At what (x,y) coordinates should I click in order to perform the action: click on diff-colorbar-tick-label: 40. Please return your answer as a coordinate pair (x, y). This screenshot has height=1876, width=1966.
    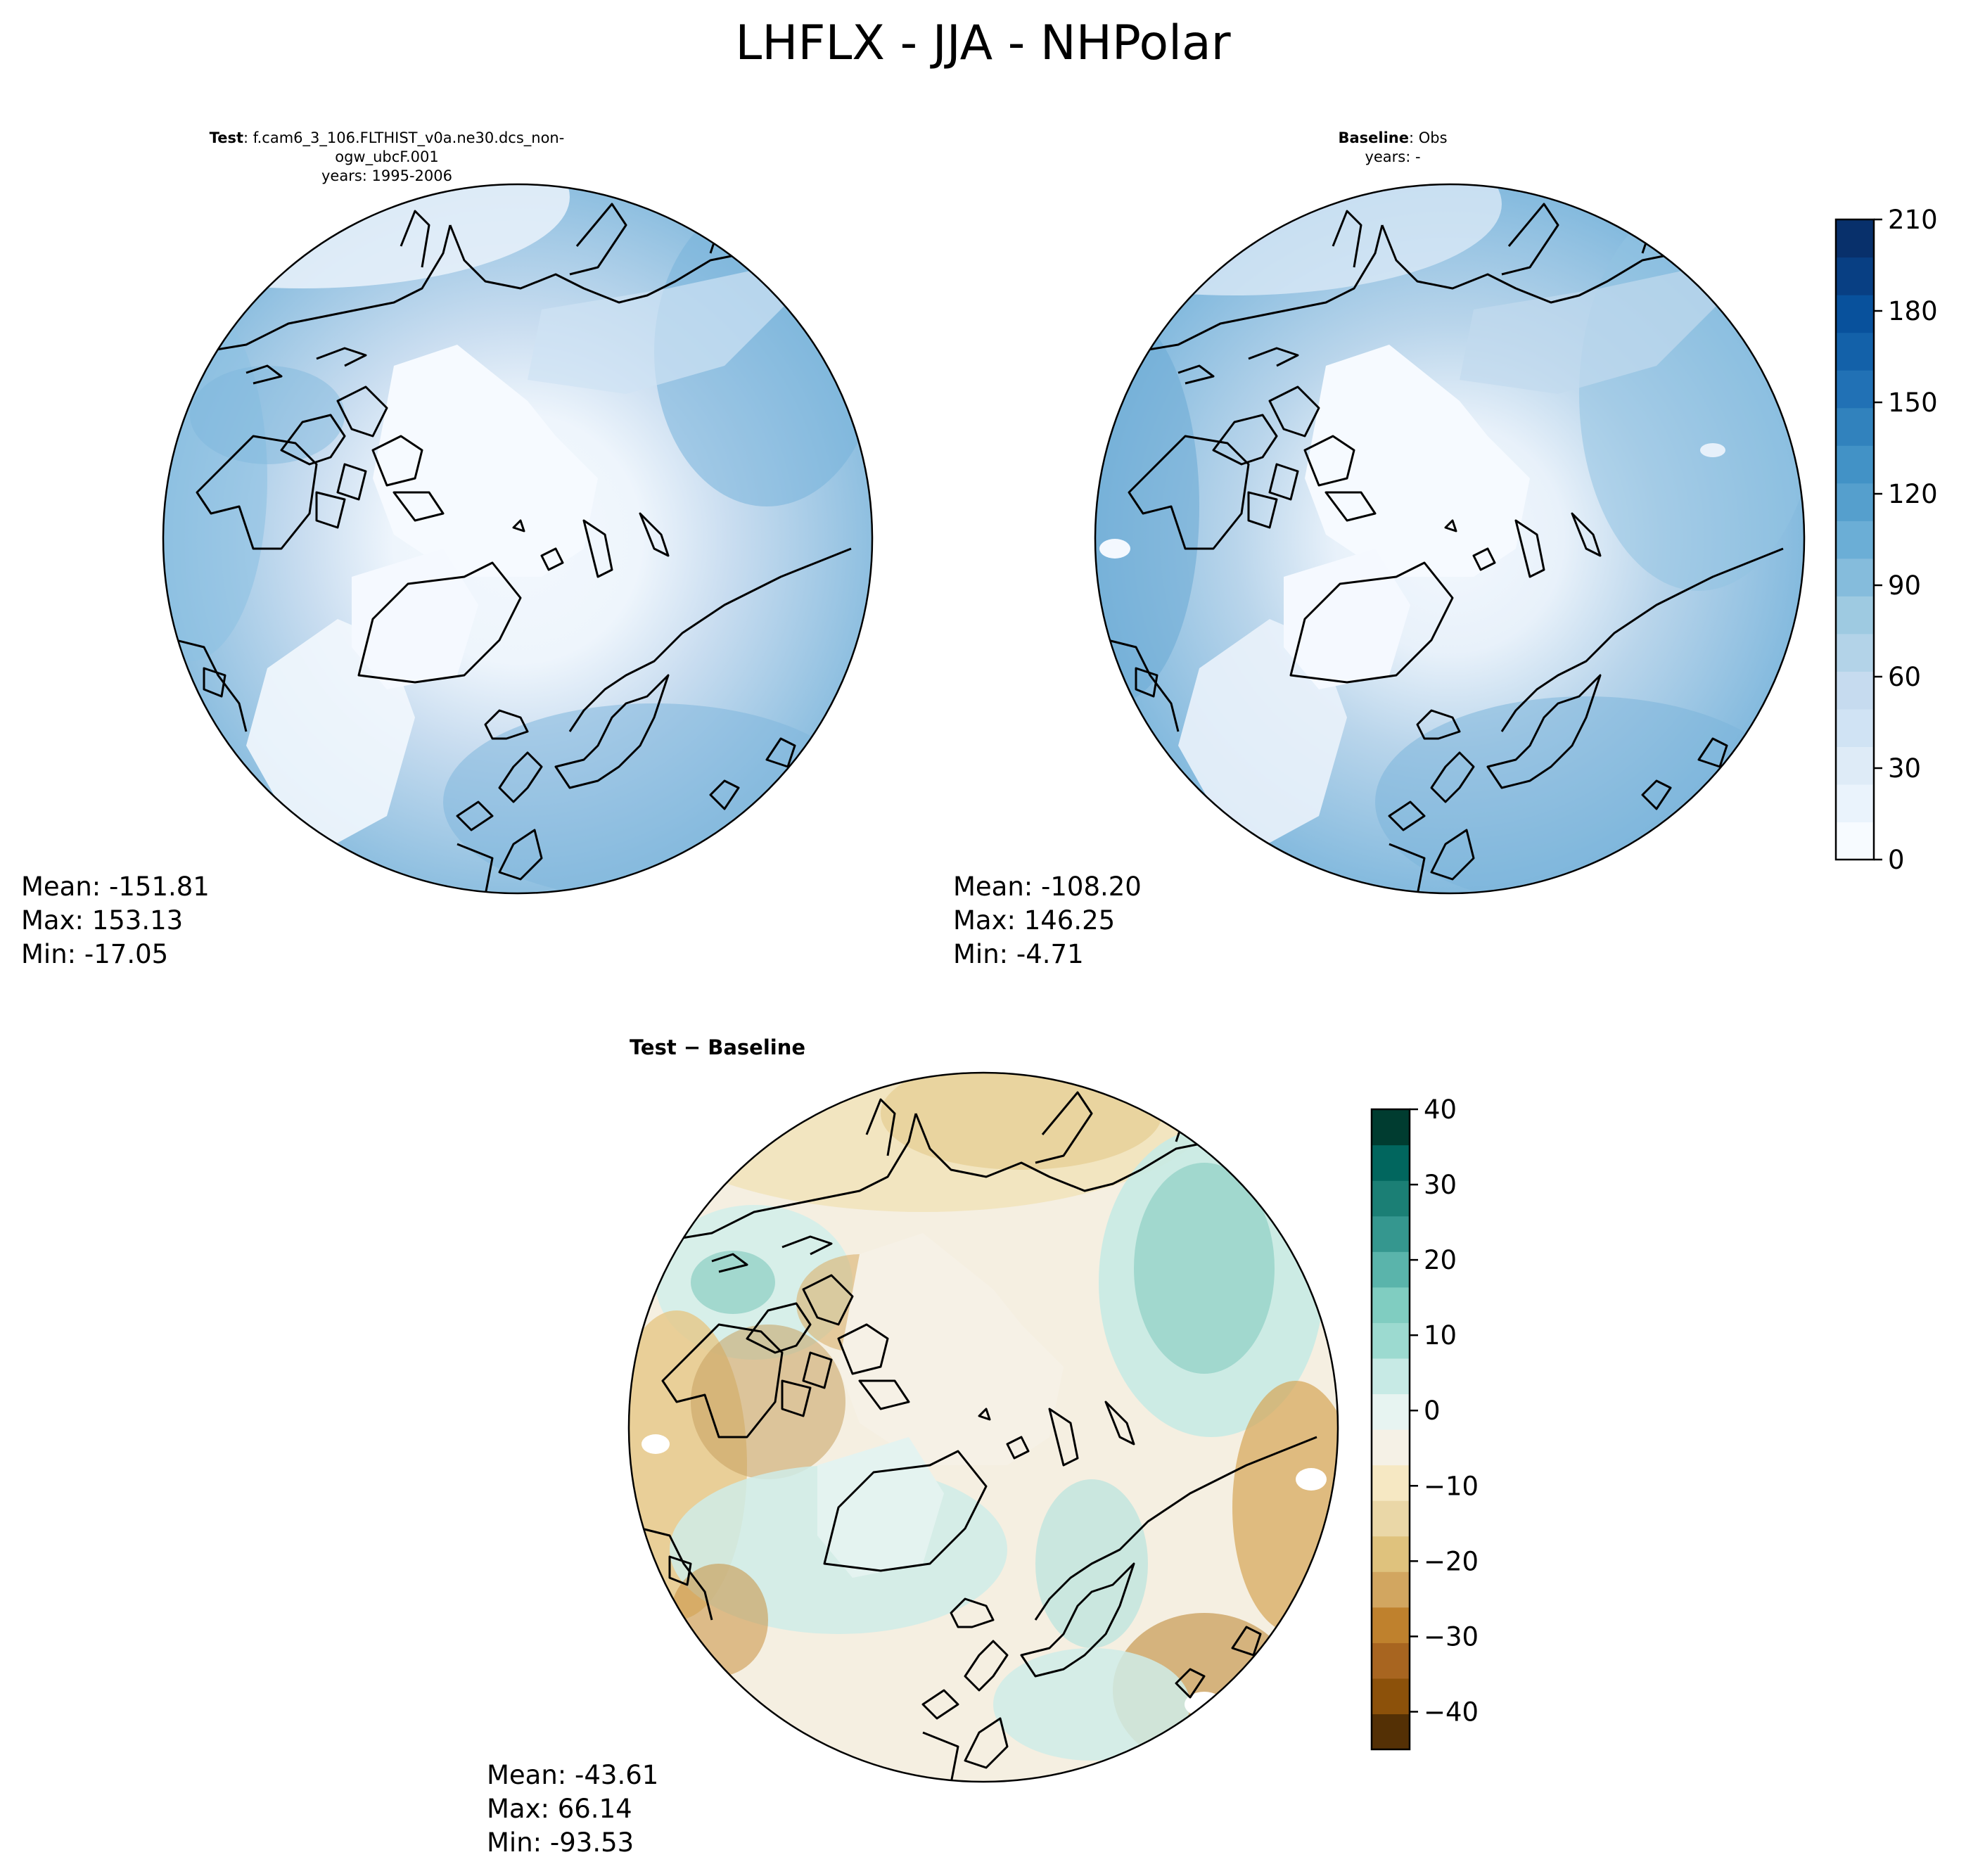
    Looking at the image, I should click on (1440, 1110).